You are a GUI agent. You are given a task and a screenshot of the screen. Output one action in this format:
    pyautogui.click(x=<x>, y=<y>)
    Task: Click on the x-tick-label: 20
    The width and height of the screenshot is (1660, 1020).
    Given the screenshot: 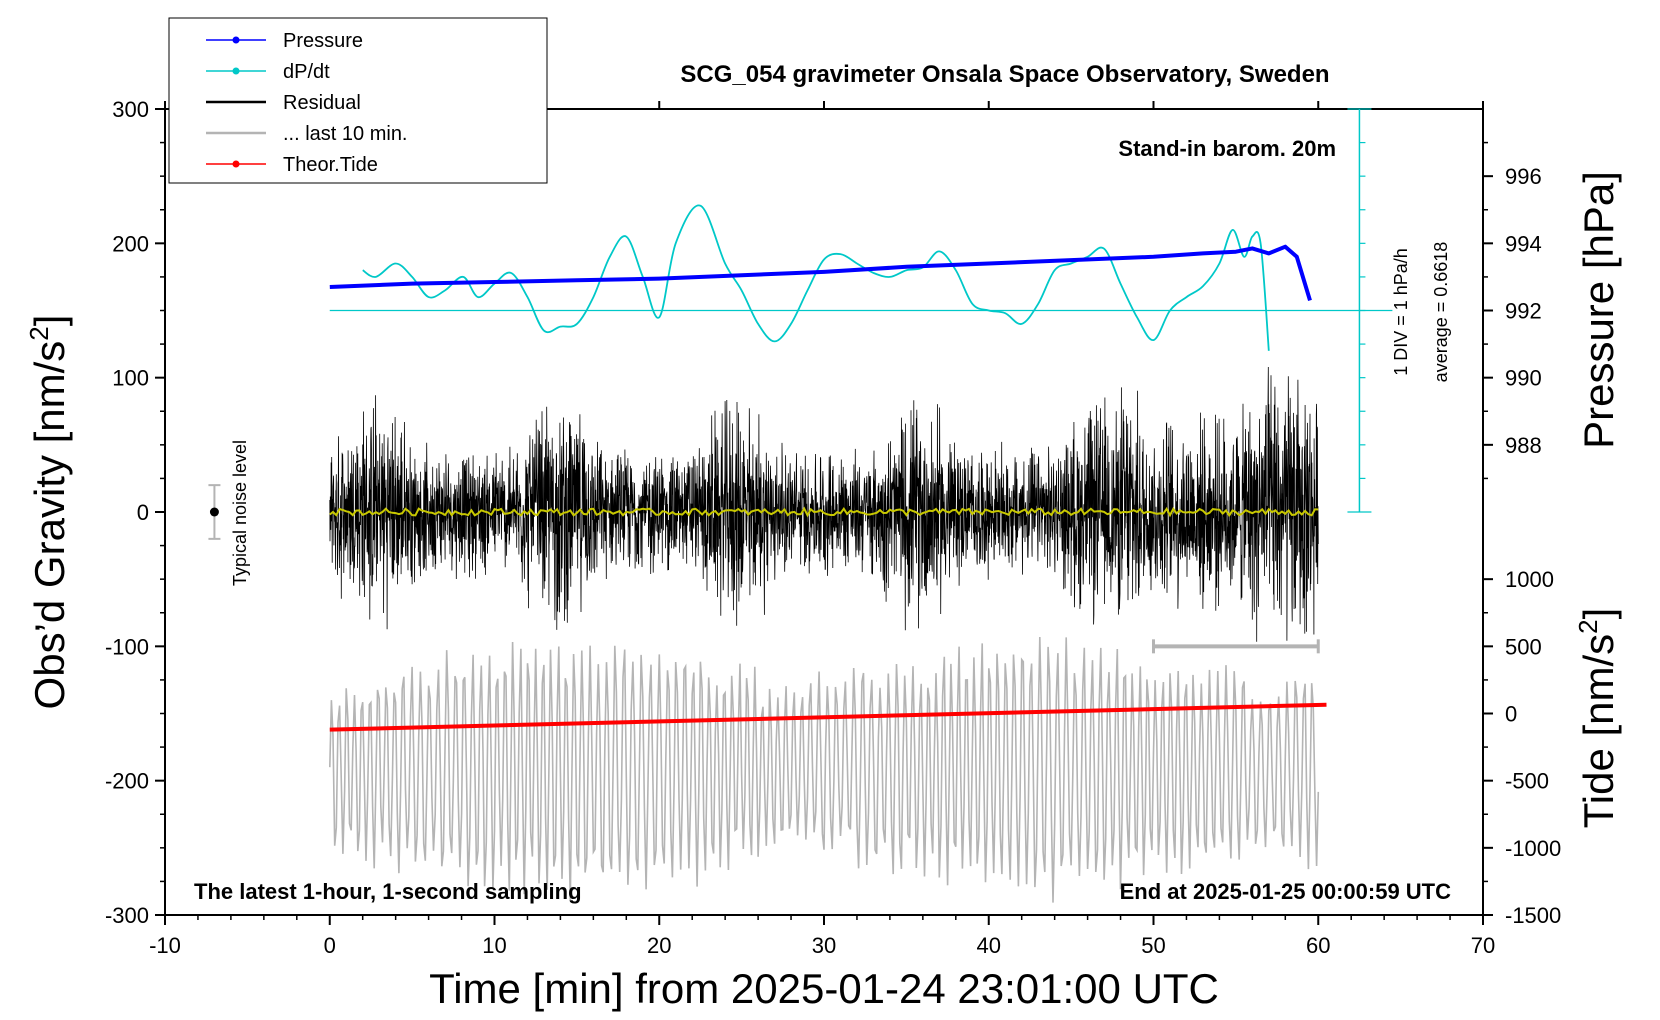 What is the action you would take?
    pyautogui.click(x=659, y=945)
    